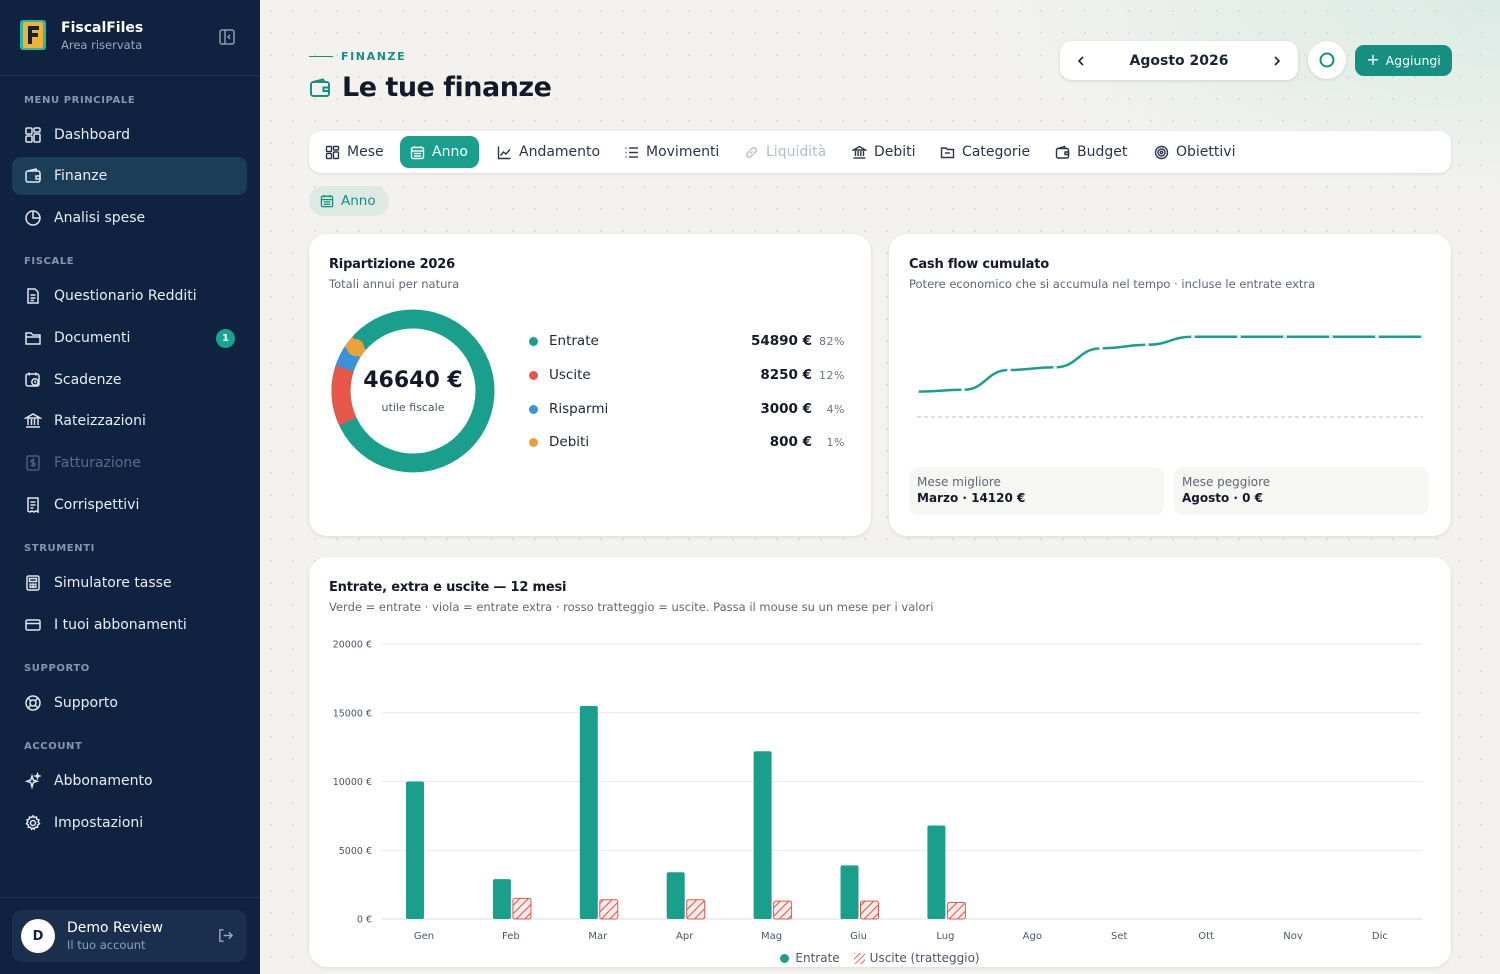  I want to click on sidebar-item-impostazioni: Impostazioni, so click(129, 823).